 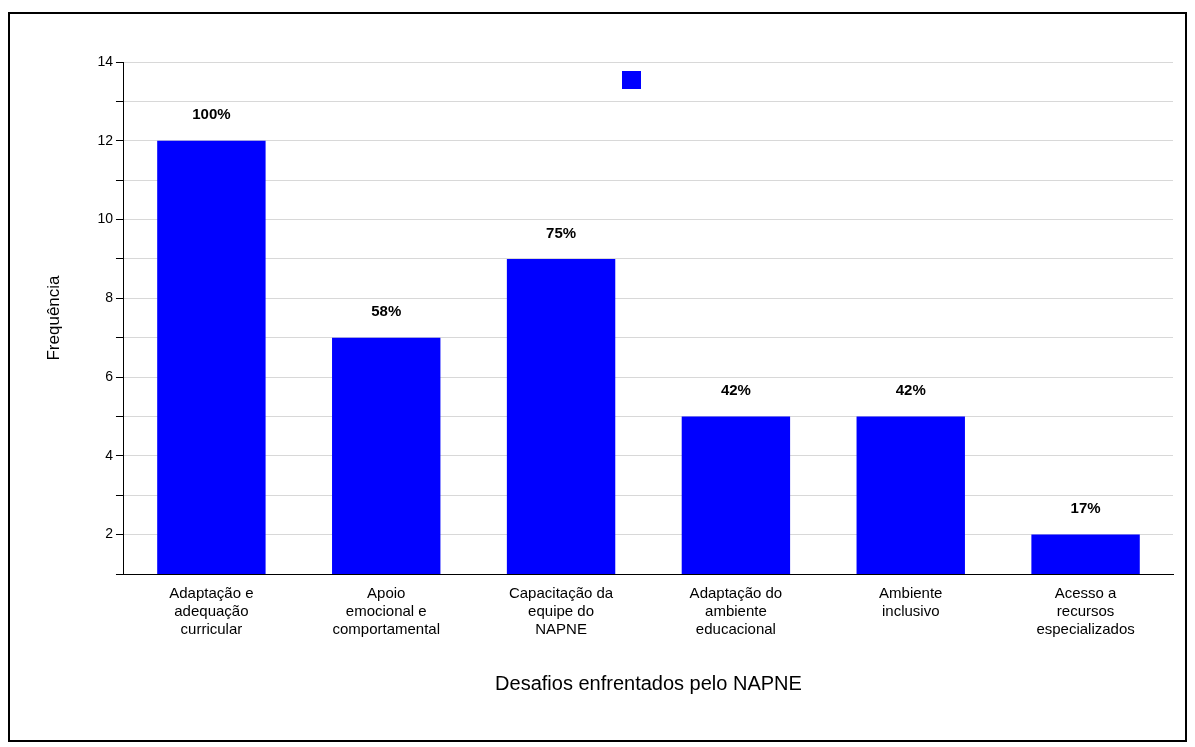 What do you see at coordinates (105, 60) in the screenshot?
I see `y-tick-label: 14` at bounding box center [105, 60].